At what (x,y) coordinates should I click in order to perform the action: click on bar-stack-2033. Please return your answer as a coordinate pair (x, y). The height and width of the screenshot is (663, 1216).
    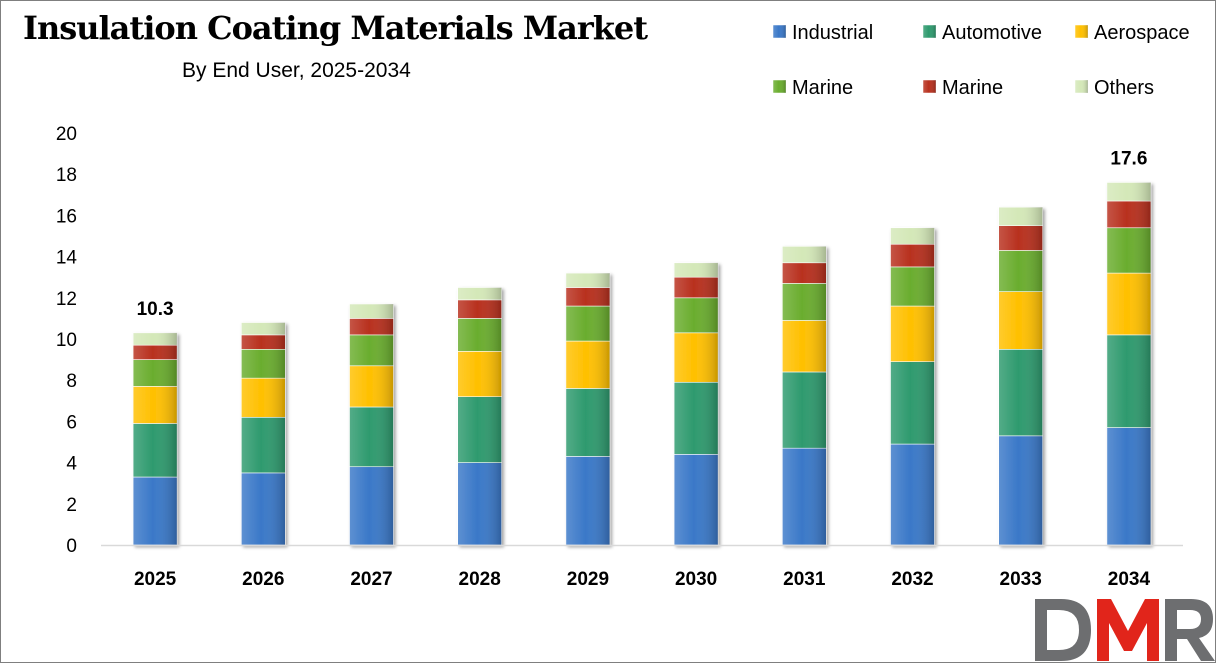
    Looking at the image, I should click on (1021, 376).